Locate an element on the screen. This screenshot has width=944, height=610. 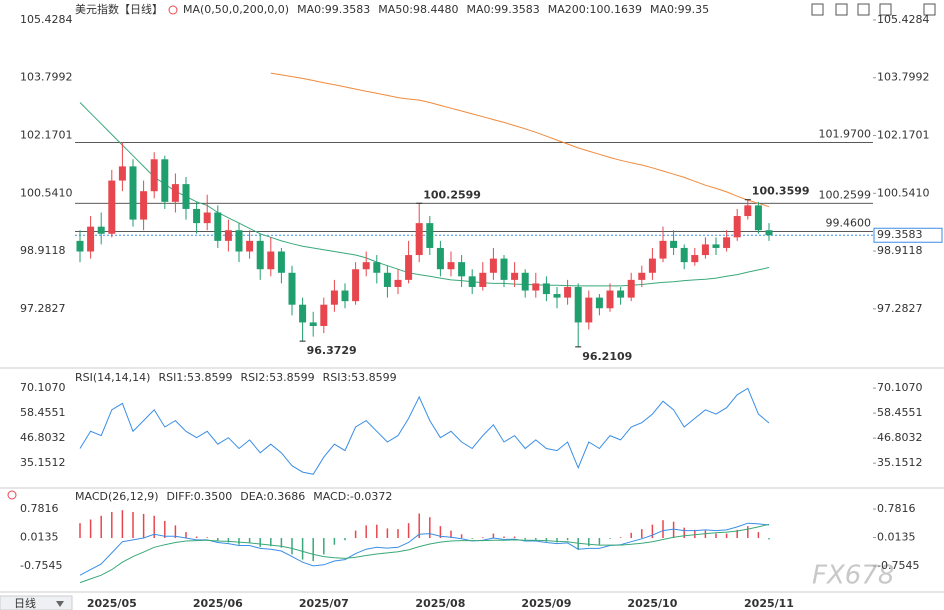
legend-entry: RSI1:53.8599 is located at coordinates (195, 377).